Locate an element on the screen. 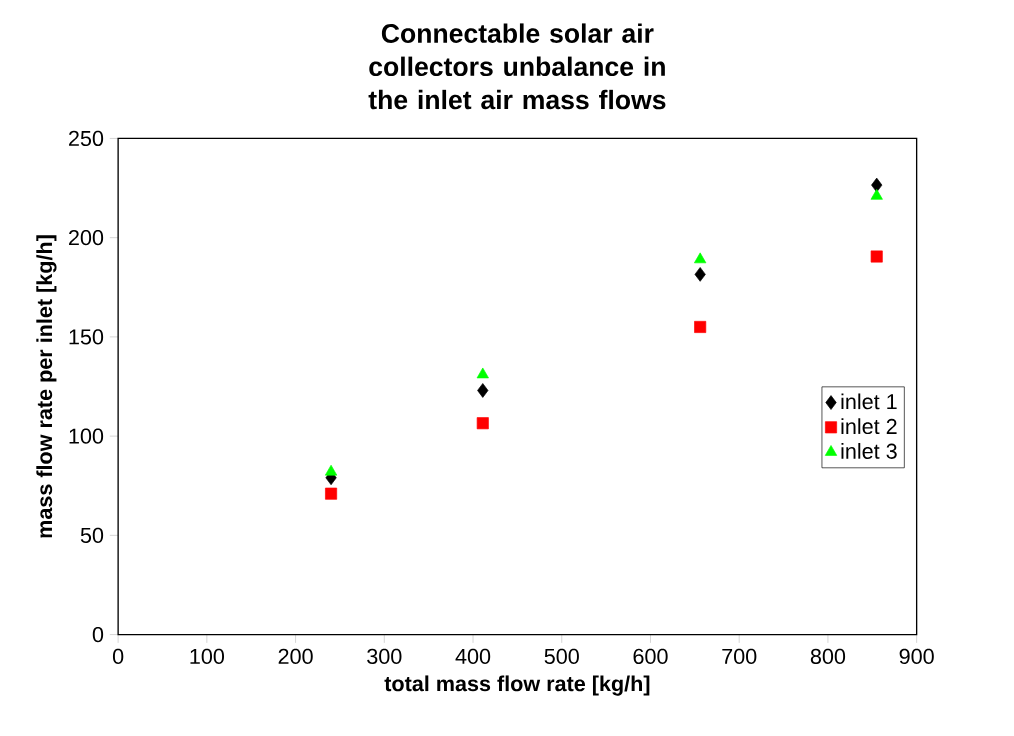  legend-label: inlet 3 is located at coordinates (869, 450).